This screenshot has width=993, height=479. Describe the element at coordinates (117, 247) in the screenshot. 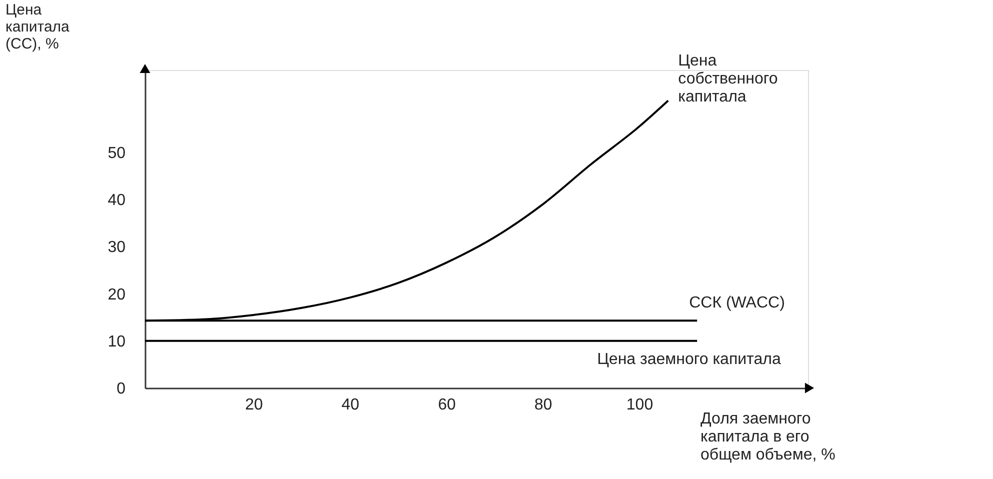

I see `y-tick-label: 30` at that location.